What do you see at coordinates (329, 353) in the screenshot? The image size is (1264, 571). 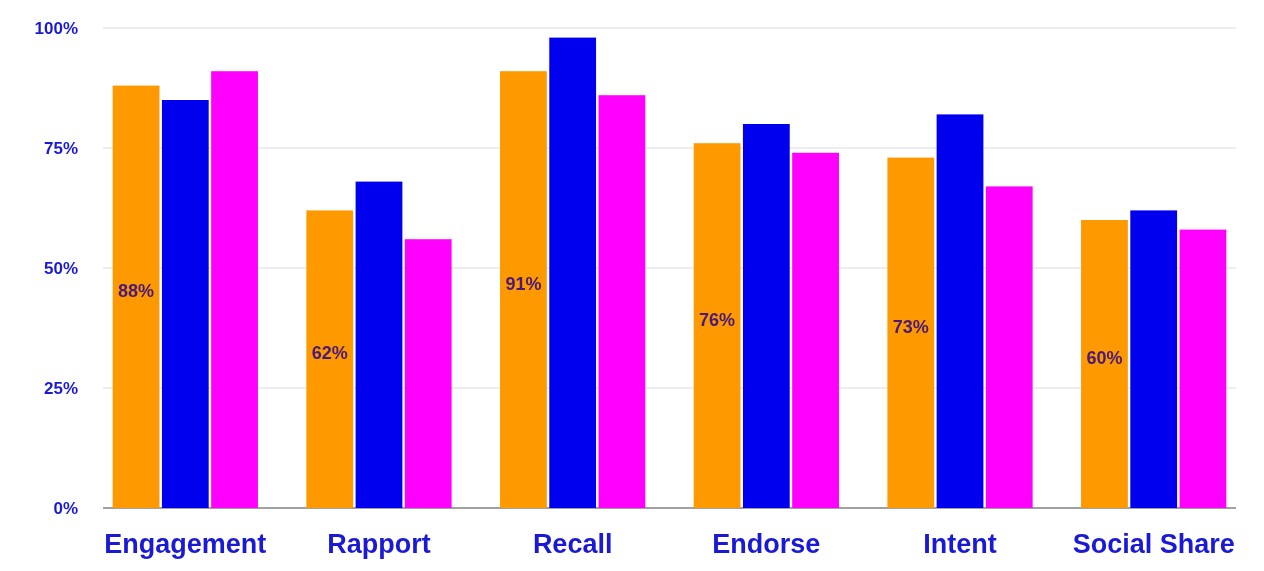 I see `data-label: 62%` at bounding box center [329, 353].